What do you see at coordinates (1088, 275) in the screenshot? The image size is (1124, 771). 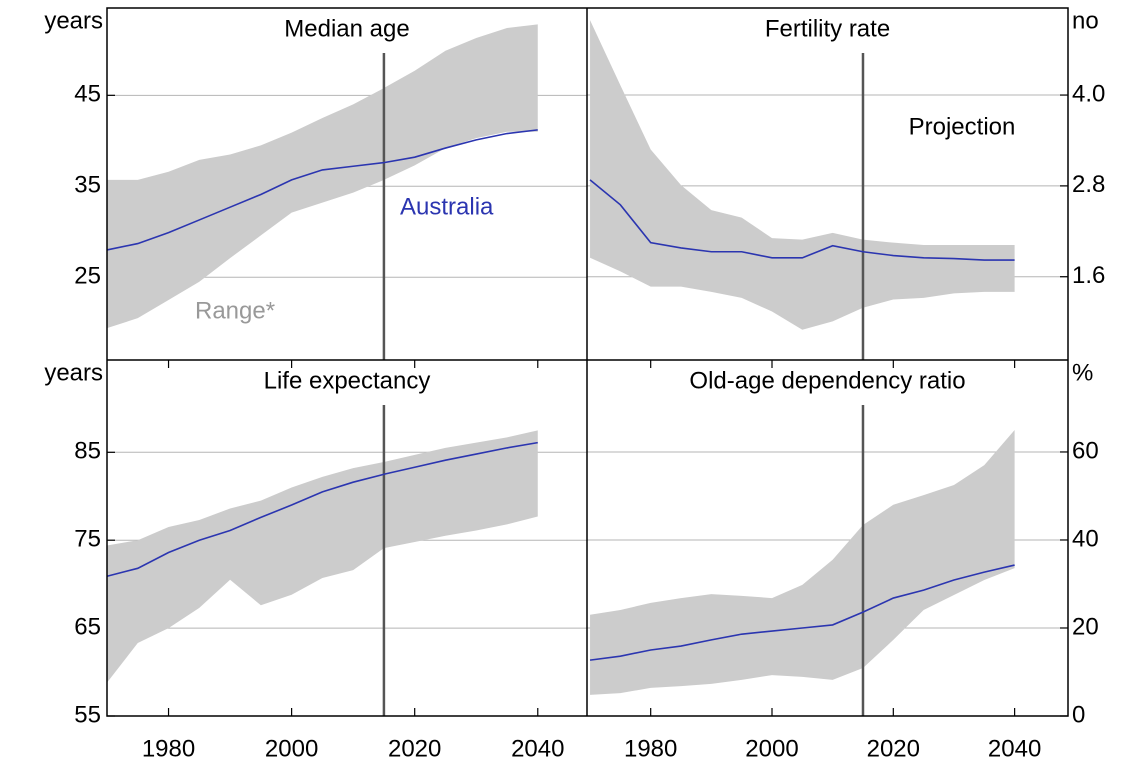 I see `y-tick-label: 1.6` at bounding box center [1088, 275].